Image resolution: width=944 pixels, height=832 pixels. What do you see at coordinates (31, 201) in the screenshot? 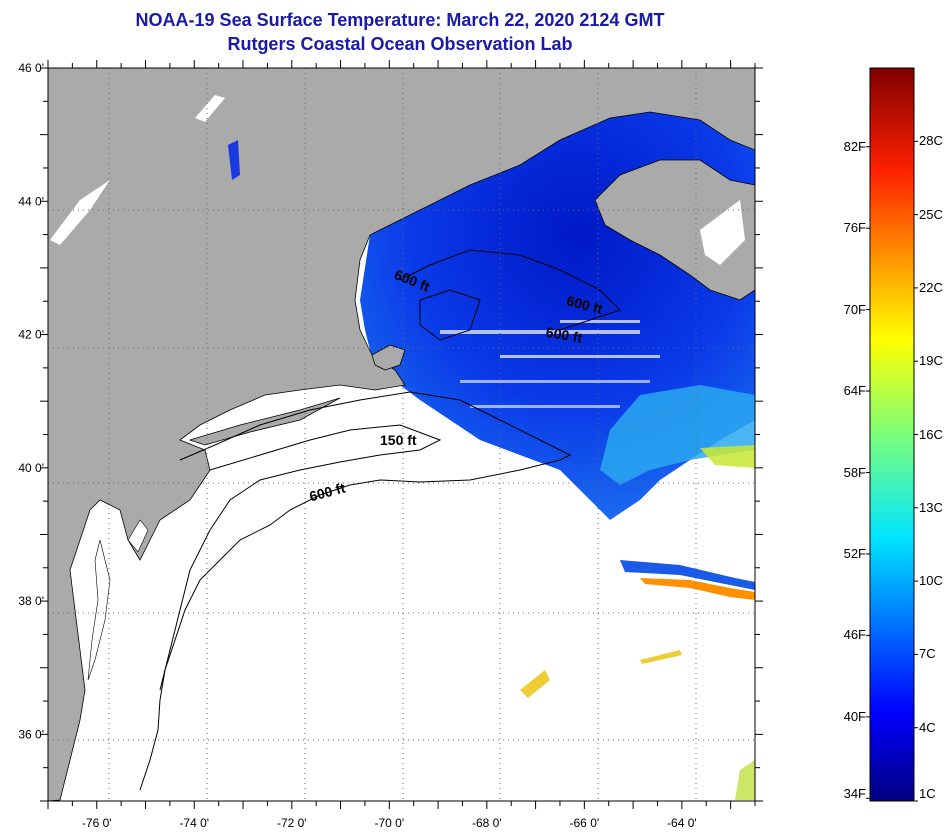
I see `lat-label: 44 0'` at bounding box center [31, 201].